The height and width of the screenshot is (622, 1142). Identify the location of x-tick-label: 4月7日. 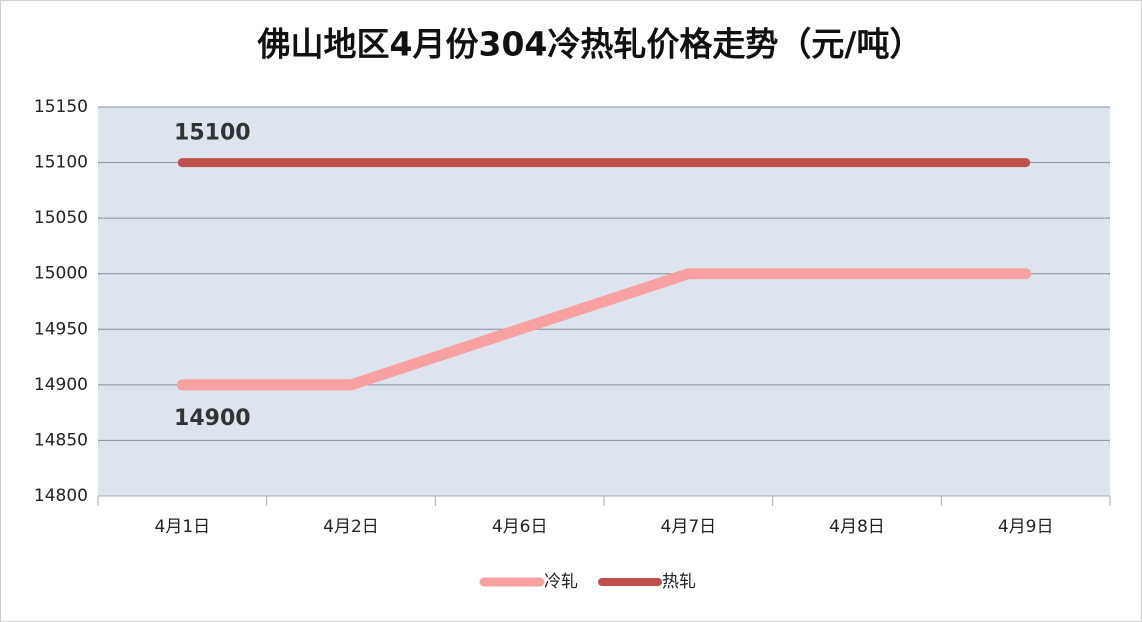
(689, 527).